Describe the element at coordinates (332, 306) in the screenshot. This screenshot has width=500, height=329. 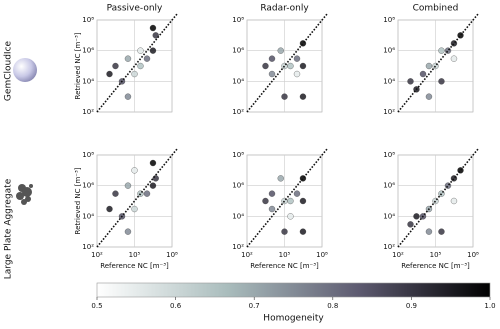
I see `colorbar-tick-label: 0.8` at that location.